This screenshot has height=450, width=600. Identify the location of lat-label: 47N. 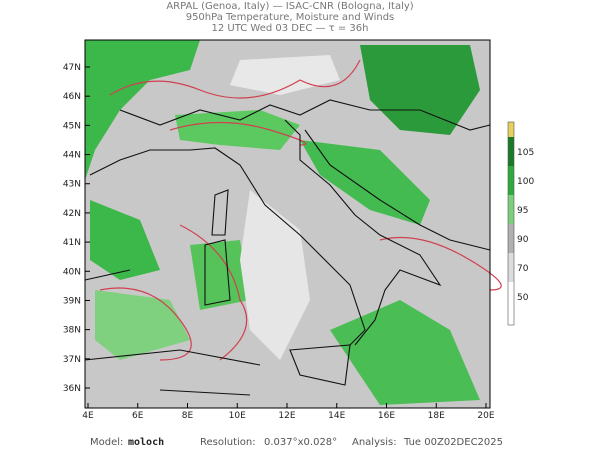
(72, 68).